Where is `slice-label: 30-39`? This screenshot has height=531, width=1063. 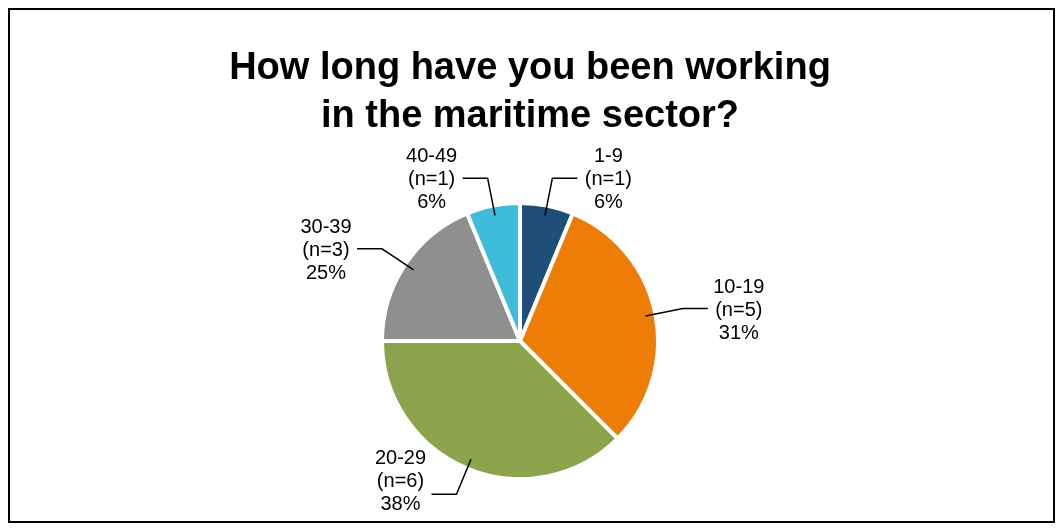
slice-label: 30-39 is located at coordinates (326, 225).